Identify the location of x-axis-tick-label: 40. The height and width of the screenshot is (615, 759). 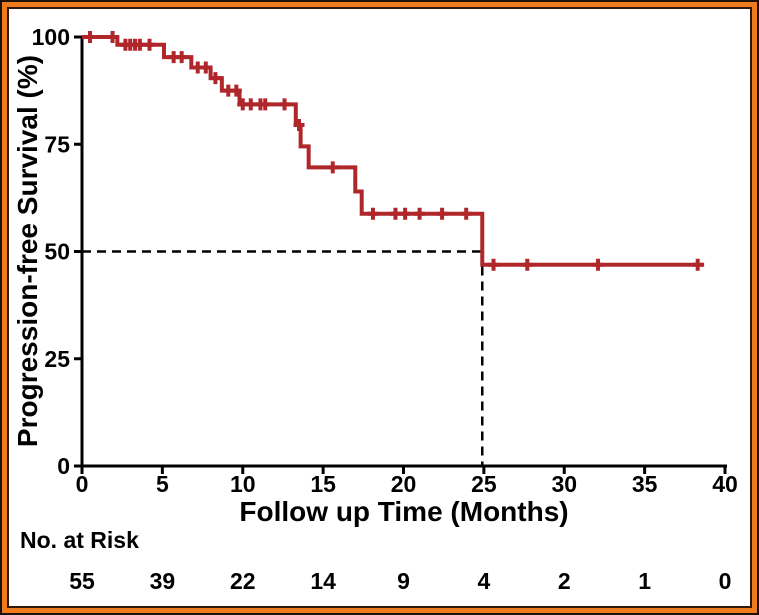
(725, 484).